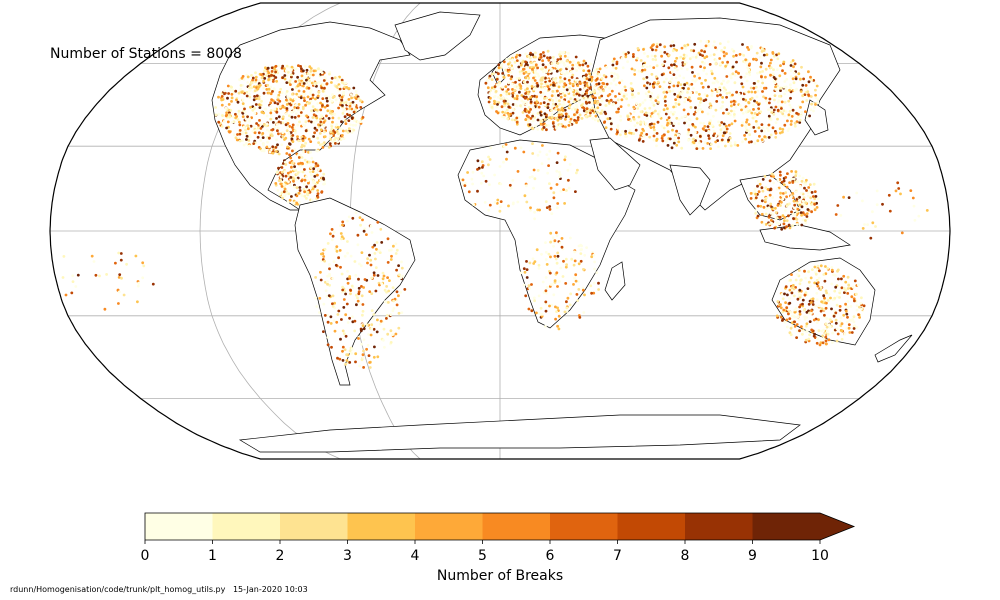 The height and width of the screenshot is (600, 1000). I want to click on colorbar: 0 1 2 3 4 5 6 7 8 9 10 Number of Breaks, so click(498, 548).